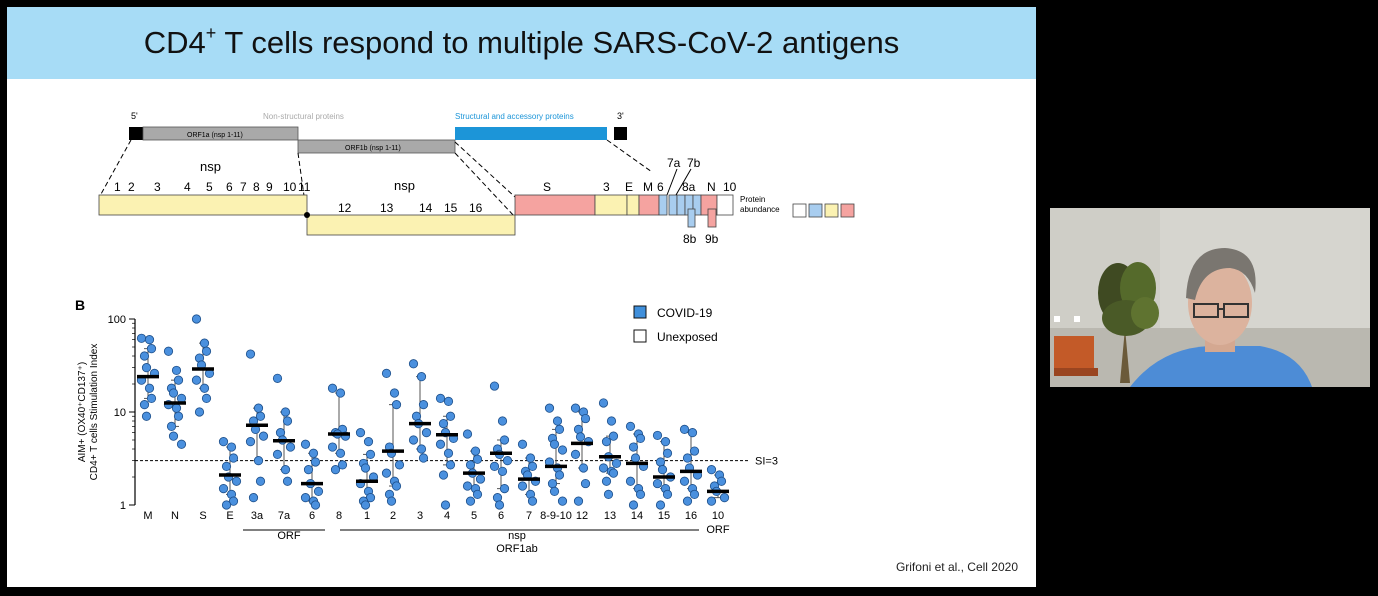 The height and width of the screenshot is (596, 1378). I want to click on three-prime-label: 3', so click(620, 116).